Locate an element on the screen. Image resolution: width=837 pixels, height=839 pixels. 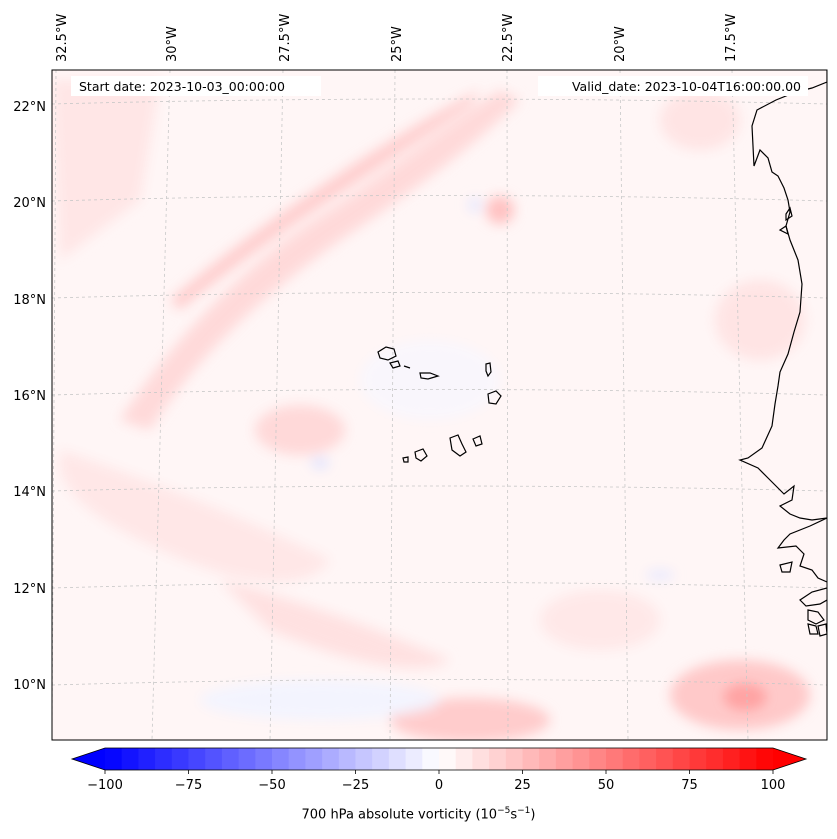
island-santa-luzia is located at coordinates (407, 367).